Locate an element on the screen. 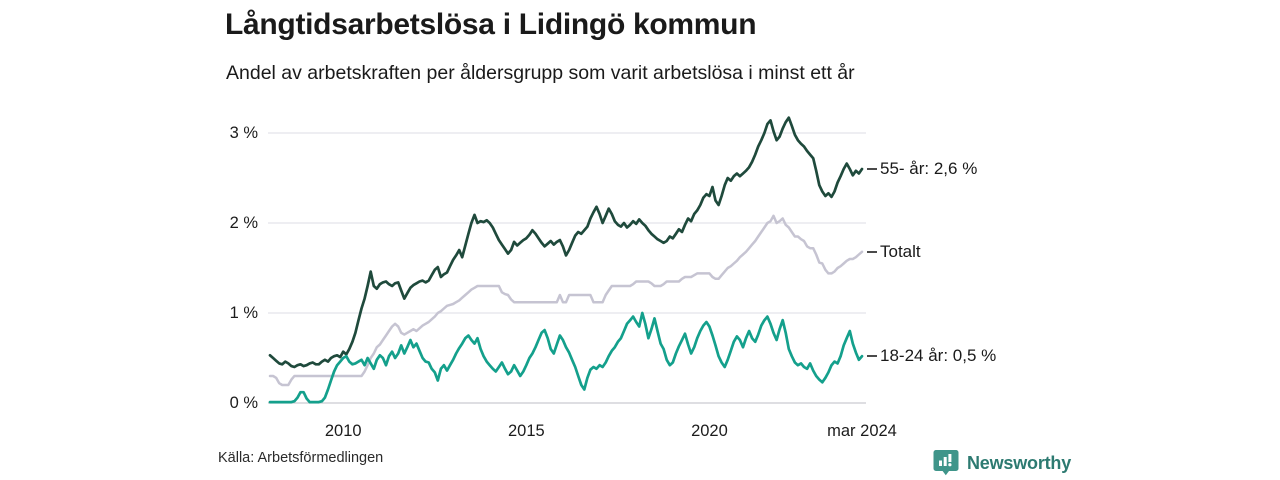 Image resolution: width=1280 pixels, height=480 pixels. series-label-Totalt: Totalt is located at coordinates (900, 251).